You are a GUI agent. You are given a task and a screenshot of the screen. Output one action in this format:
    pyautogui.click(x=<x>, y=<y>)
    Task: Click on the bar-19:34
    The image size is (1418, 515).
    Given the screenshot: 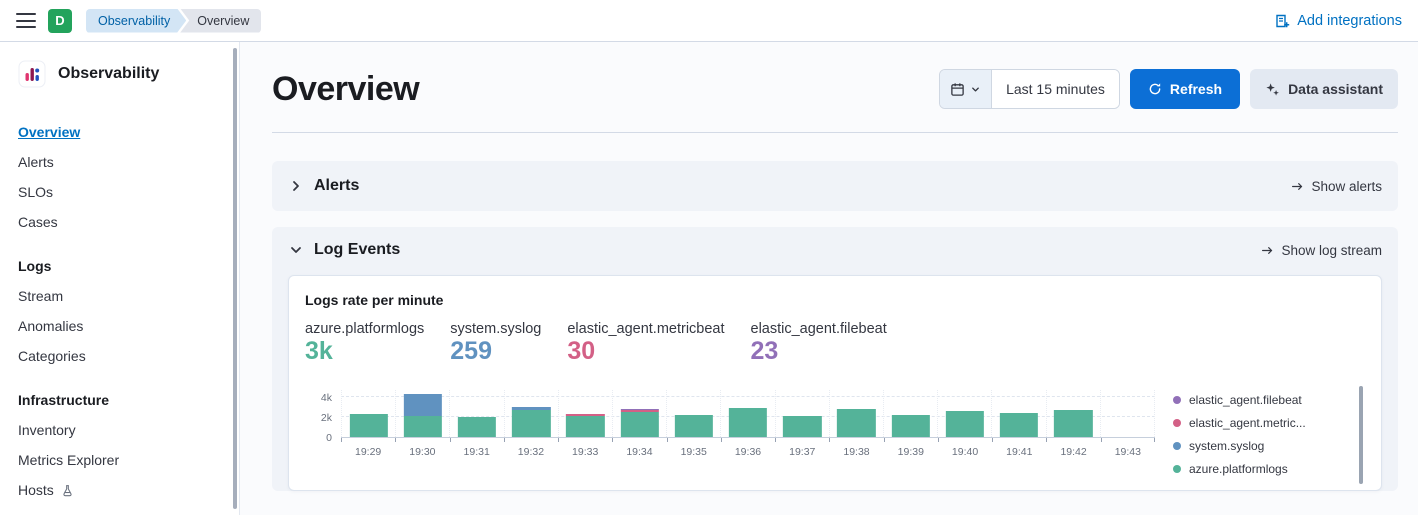 What is the action you would take?
    pyautogui.click(x=639, y=413)
    